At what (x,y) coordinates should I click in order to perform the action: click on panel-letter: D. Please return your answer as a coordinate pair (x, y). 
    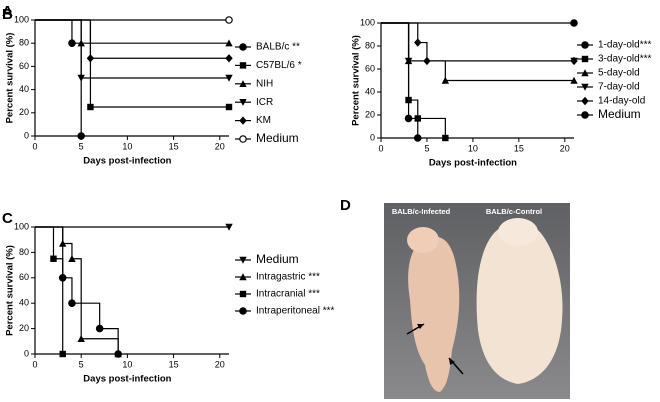
    Looking at the image, I should click on (345, 205).